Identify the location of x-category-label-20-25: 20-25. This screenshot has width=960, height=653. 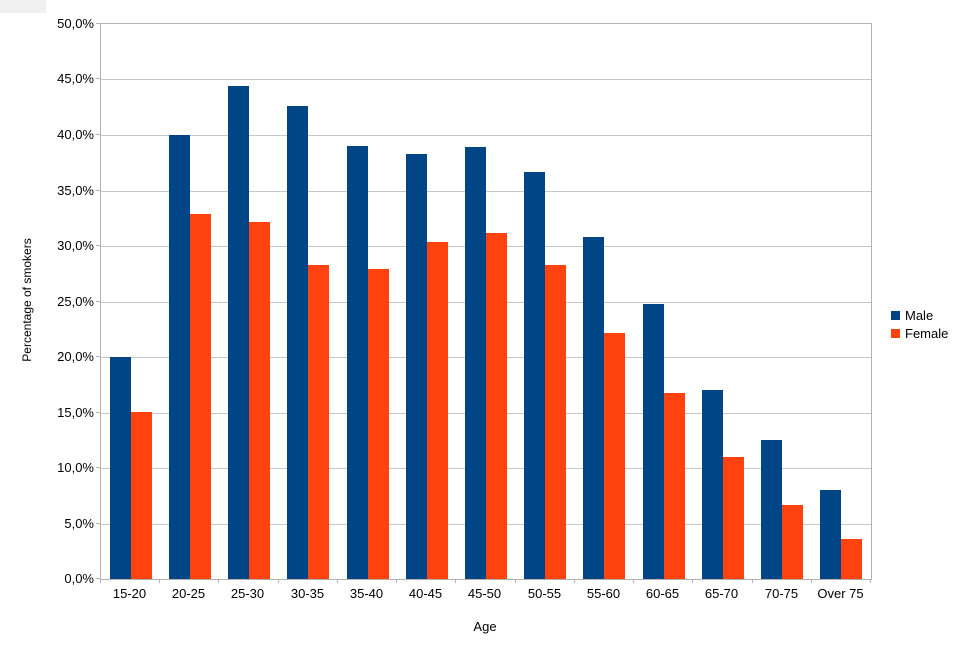
(188, 593).